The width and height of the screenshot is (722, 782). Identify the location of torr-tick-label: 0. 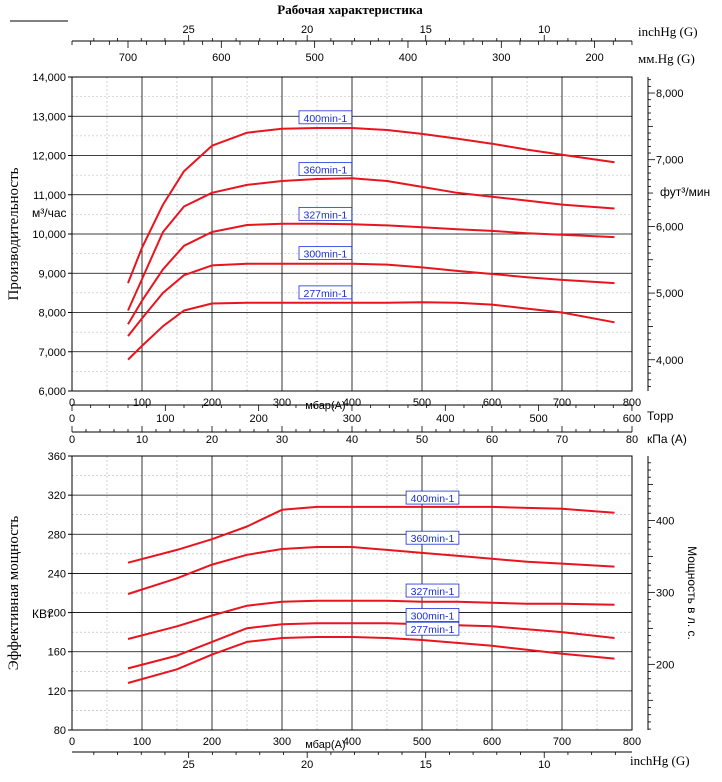
(72, 419).